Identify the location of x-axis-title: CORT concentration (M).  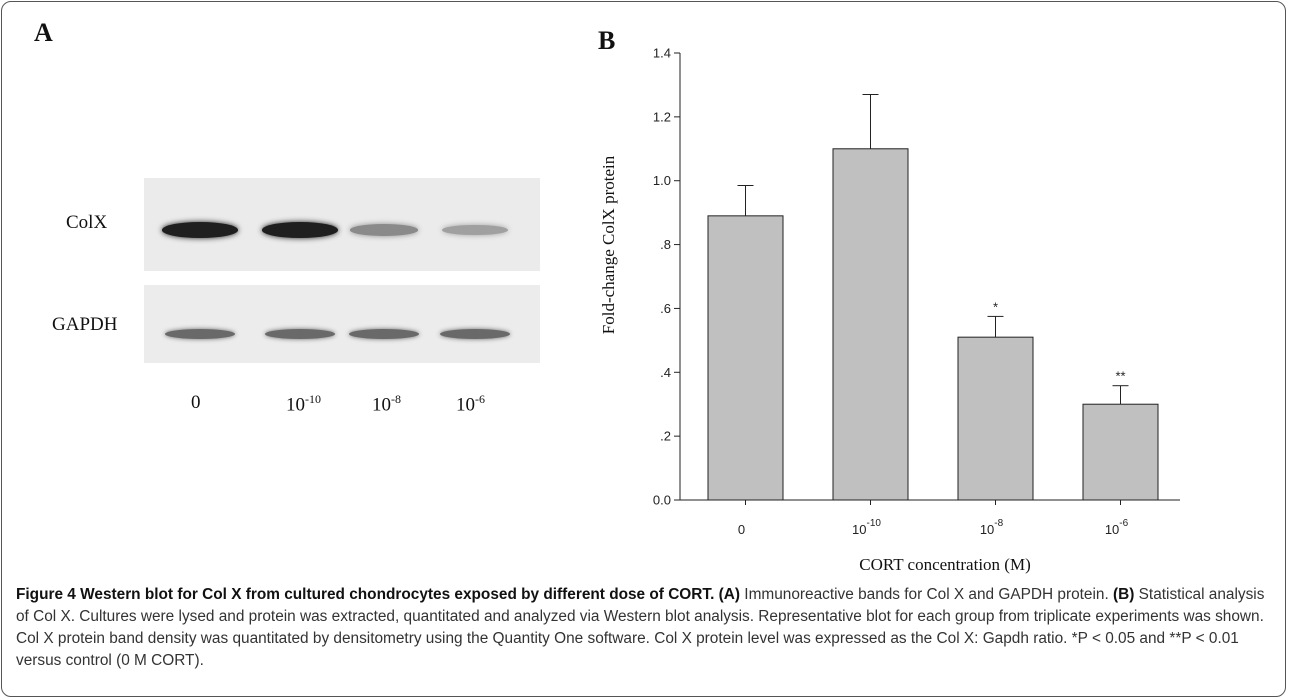
(944, 564).